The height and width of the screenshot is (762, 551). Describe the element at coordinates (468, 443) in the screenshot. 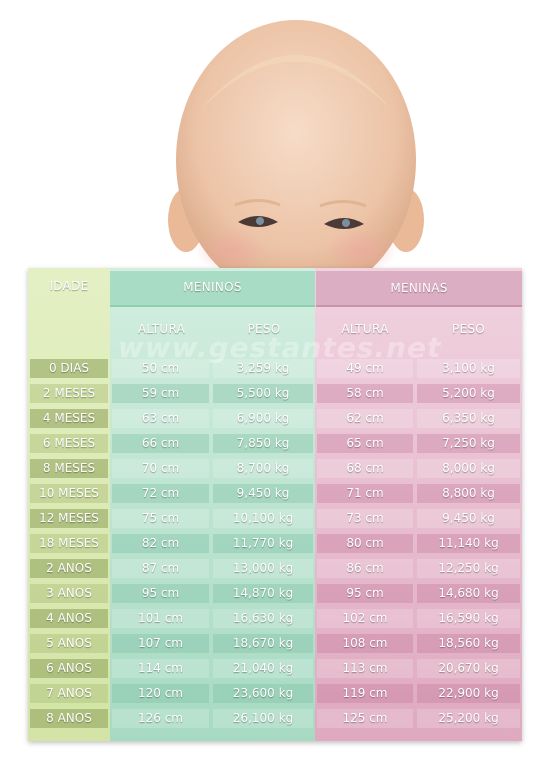

I see `girl-peso-cell: 7,250 kg` at that location.